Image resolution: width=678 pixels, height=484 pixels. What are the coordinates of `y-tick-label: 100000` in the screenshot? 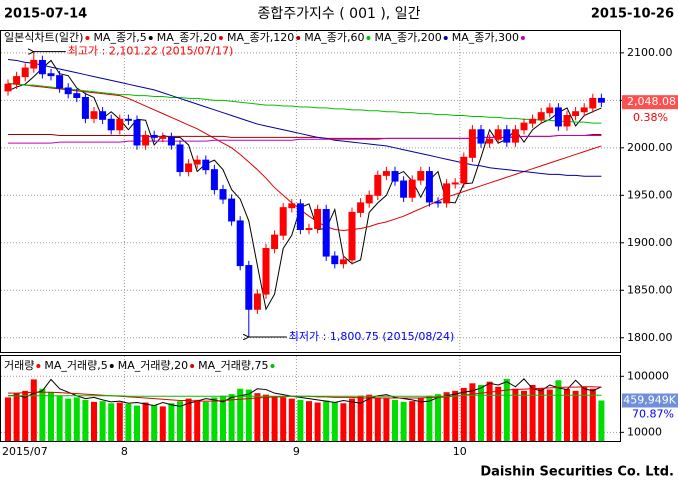 It's located at (648, 375).